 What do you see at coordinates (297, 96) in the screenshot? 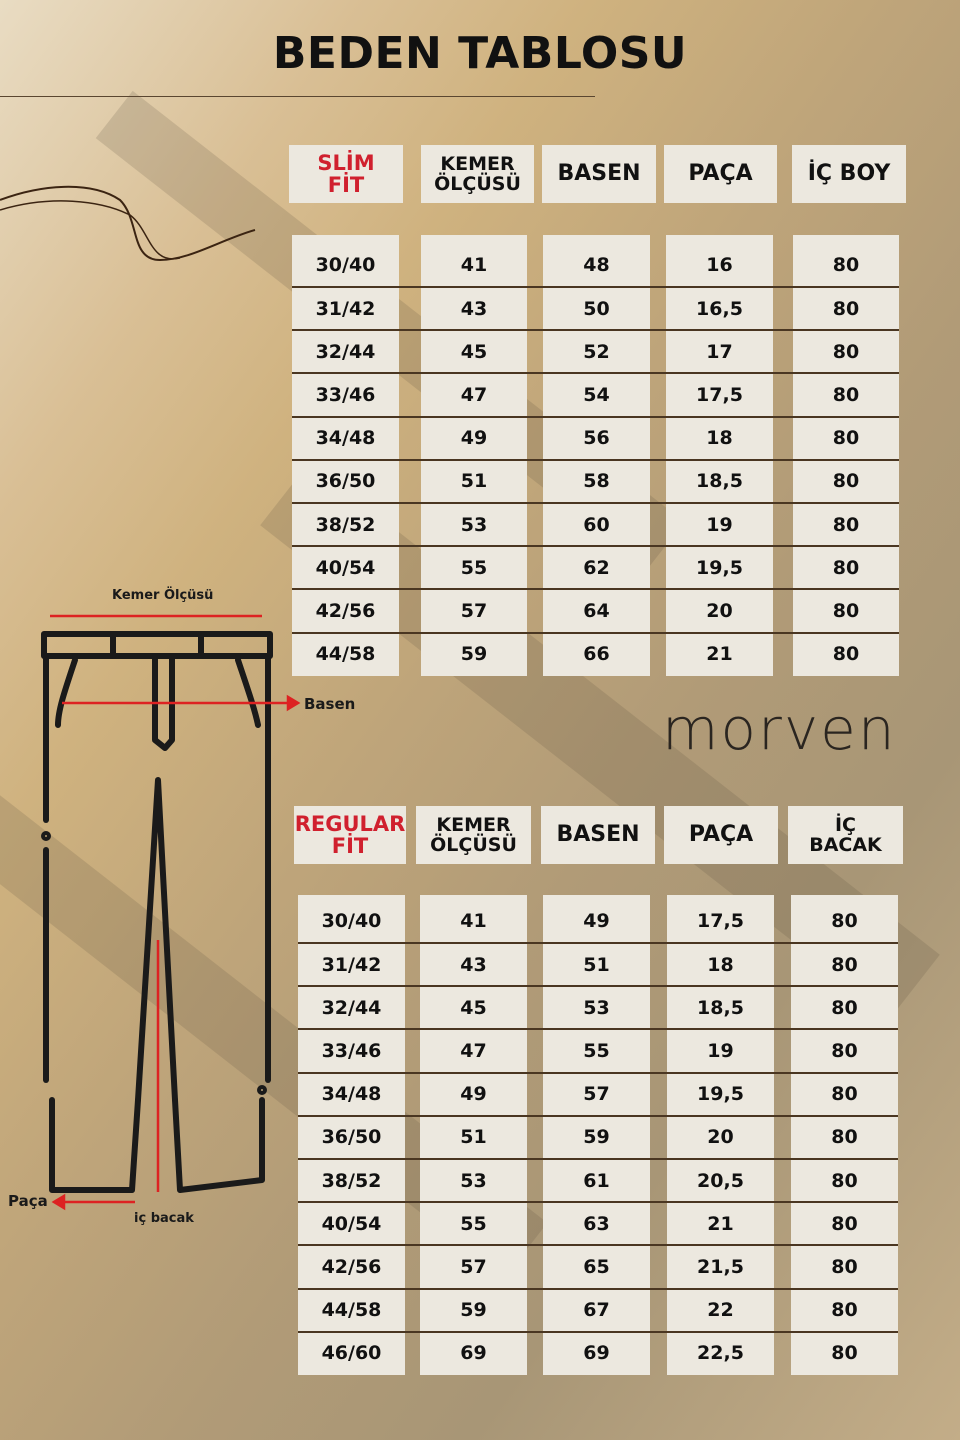
I see `title-divider` at bounding box center [297, 96].